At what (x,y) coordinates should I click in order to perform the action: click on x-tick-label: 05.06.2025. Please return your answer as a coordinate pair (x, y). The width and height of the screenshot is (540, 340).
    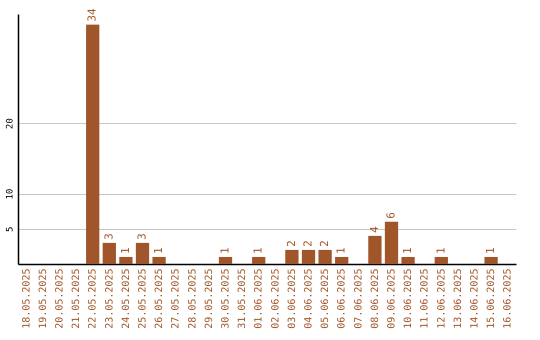
    Looking at the image, I should click on (326, 298).